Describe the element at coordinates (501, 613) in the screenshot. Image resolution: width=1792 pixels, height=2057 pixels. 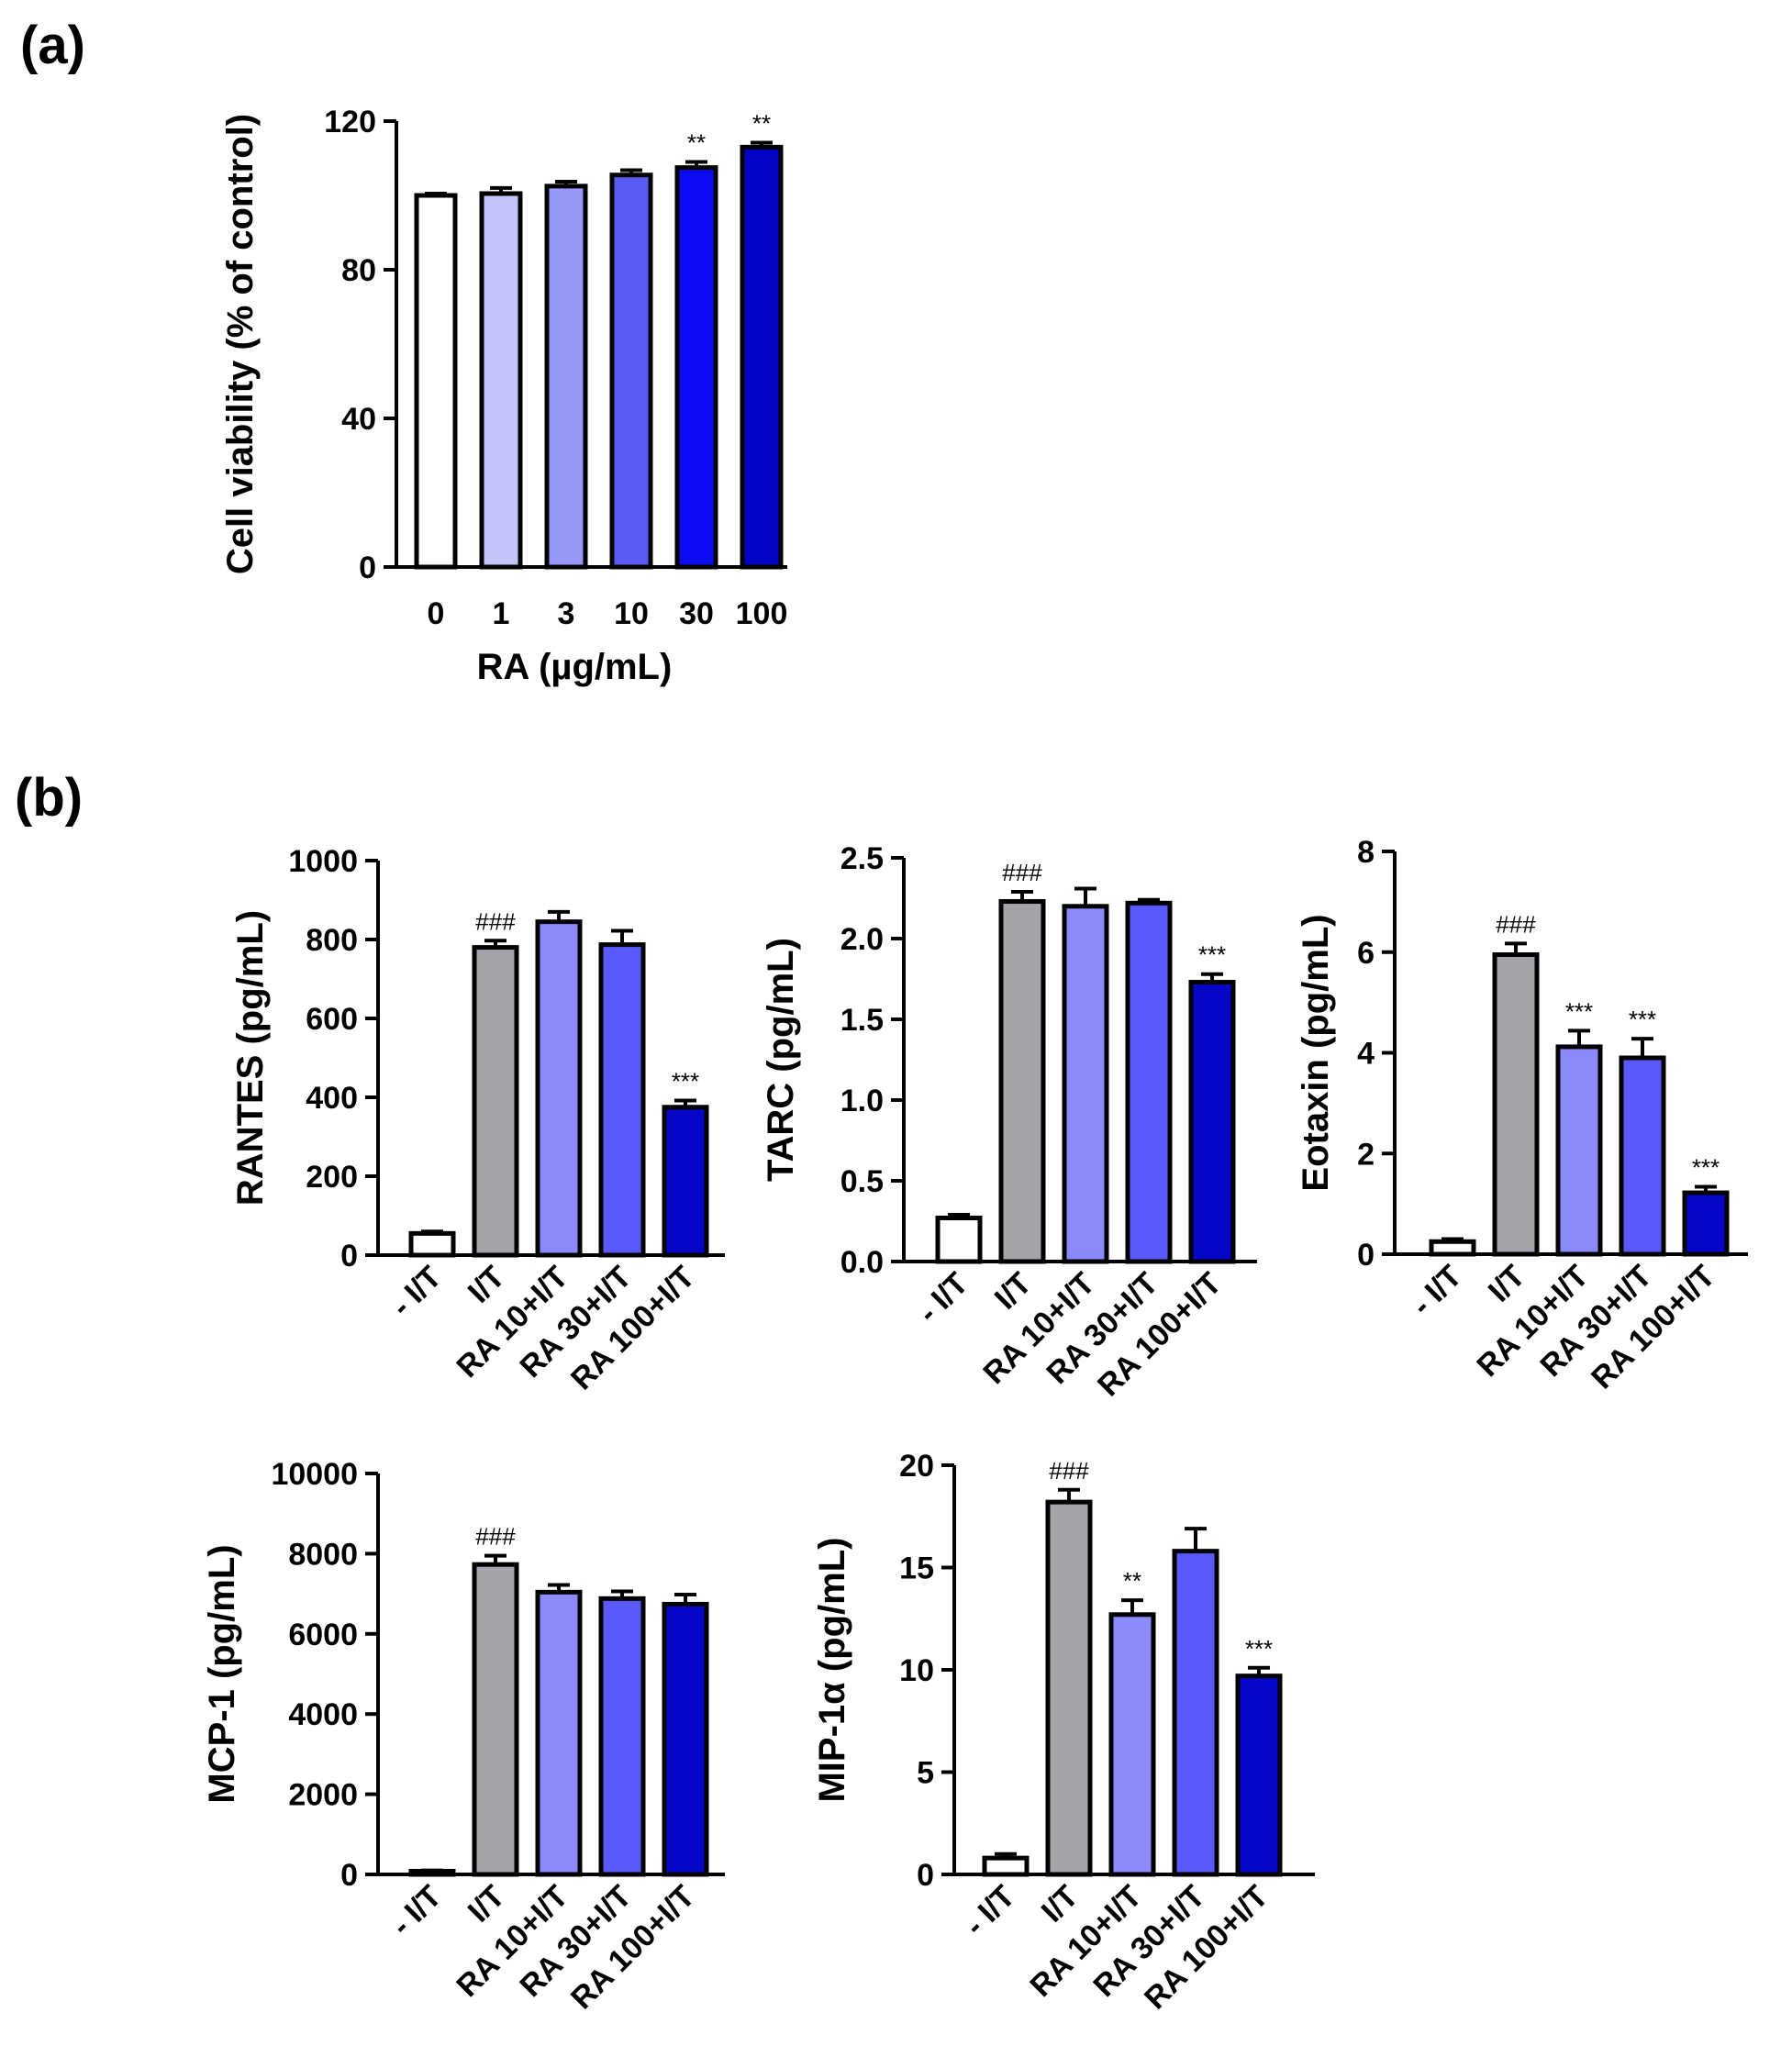
I see `viability-xtick-label: 1` at that location.